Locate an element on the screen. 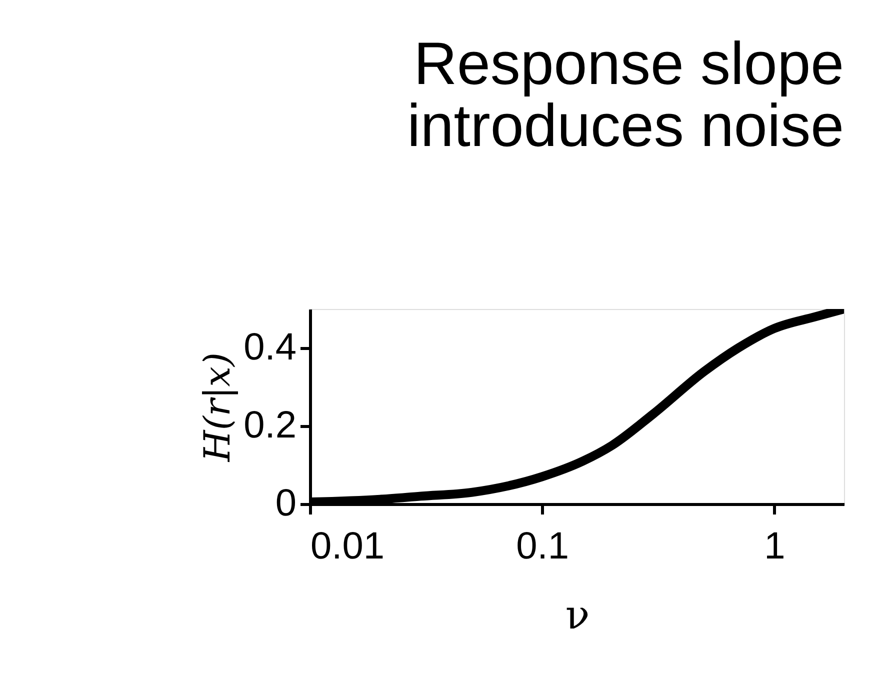 The width and height of the screenshot is (891, 694). x-tick-label: 0.1 is located at coordinates (542, 547).